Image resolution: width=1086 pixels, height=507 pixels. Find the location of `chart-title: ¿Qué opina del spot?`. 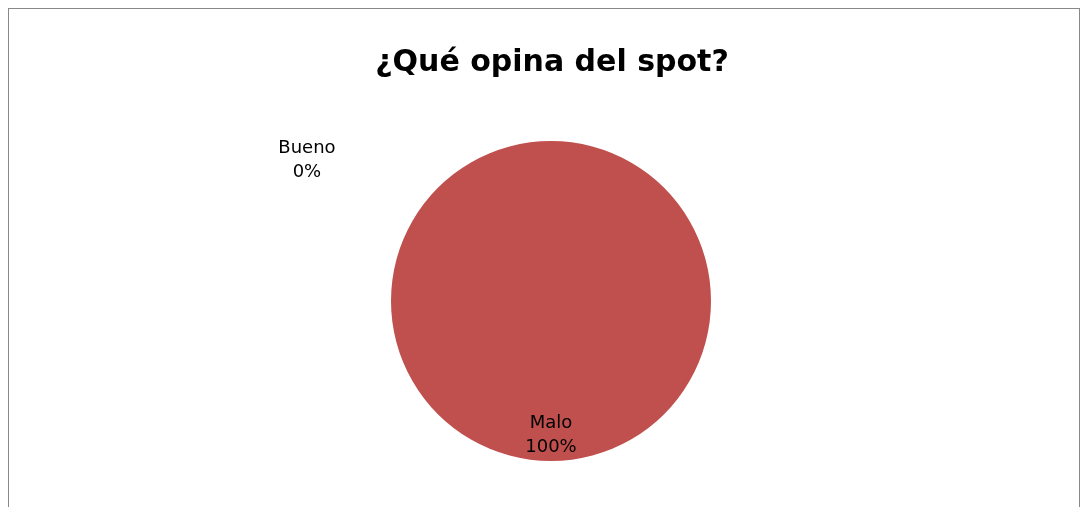

chart-title: ¿Qué opina del spot? is located at coordinates (552, 60).